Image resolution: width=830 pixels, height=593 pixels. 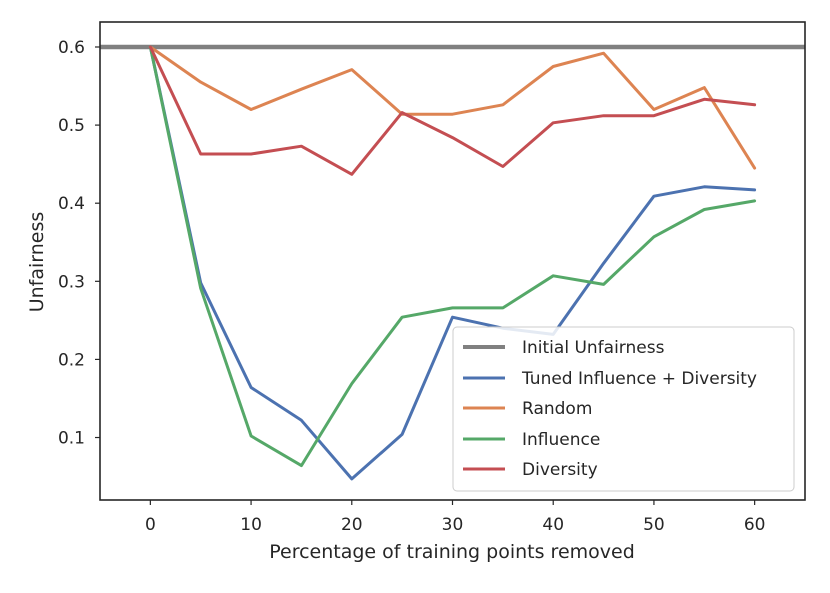 I want to click on y-tick-label: 0.6, so click(x=71, y=48).